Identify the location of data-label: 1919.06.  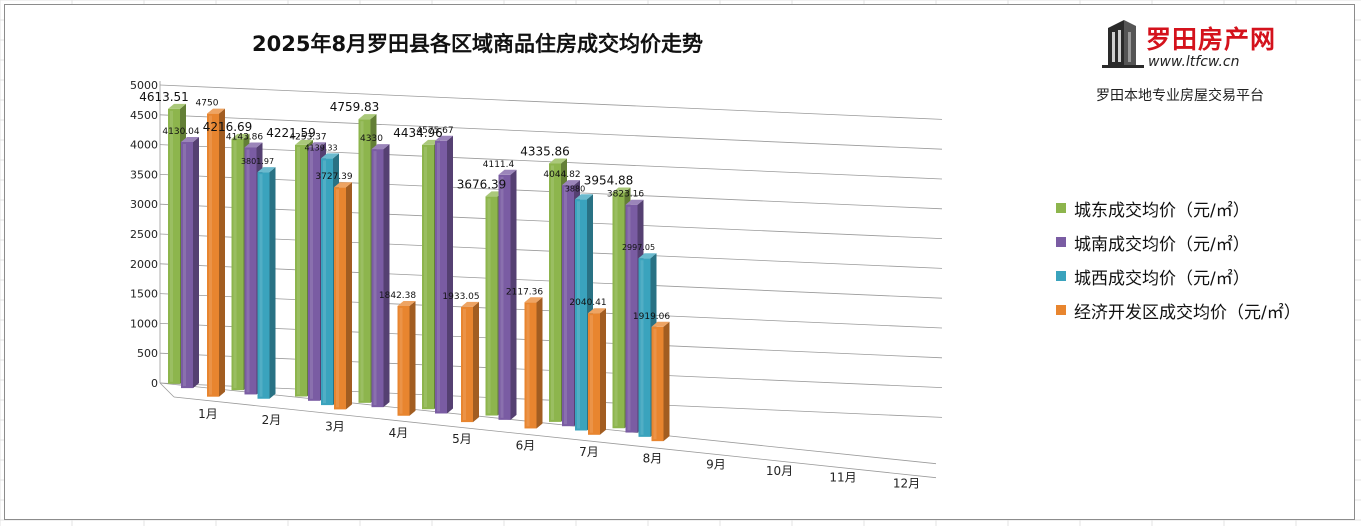
(651, 317).